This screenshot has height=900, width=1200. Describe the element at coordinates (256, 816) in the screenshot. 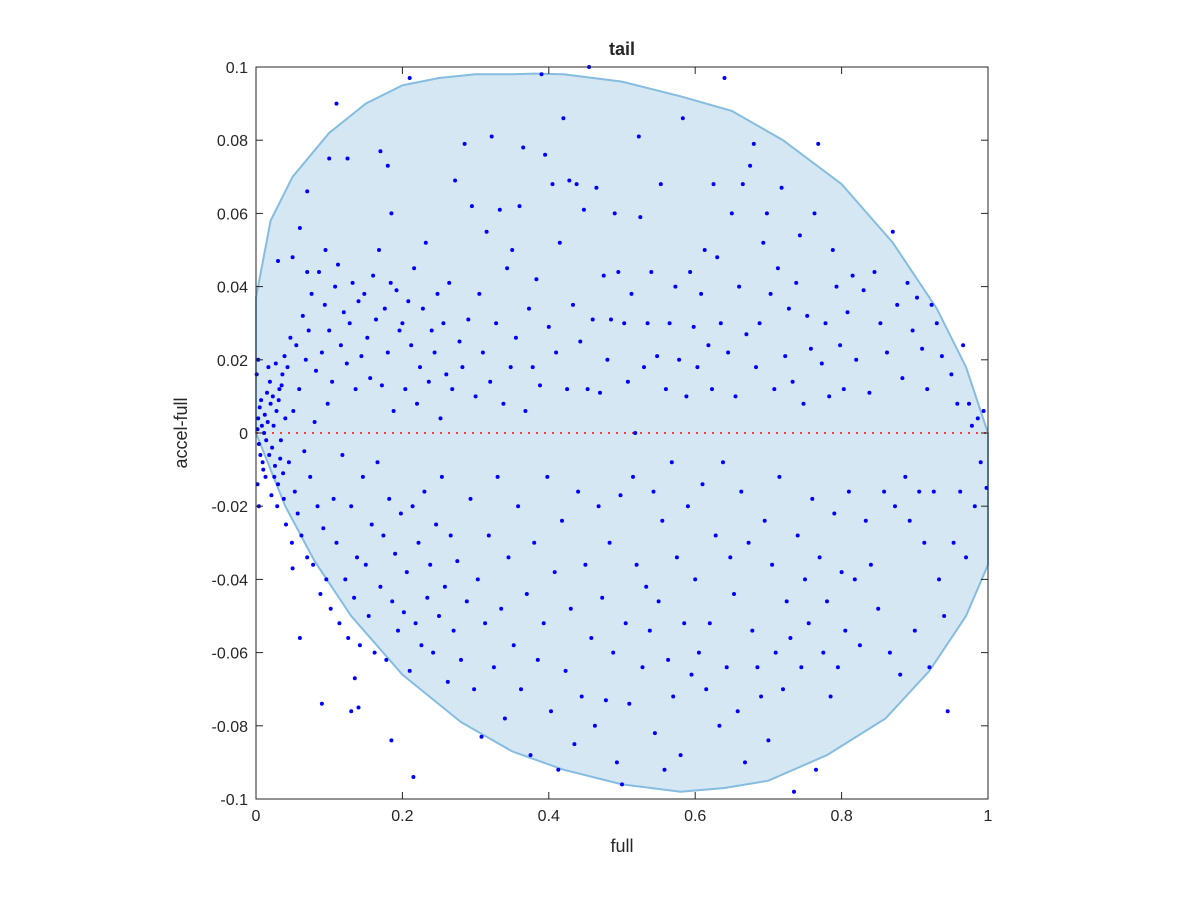

I see `x-tick-label: 0` at that location.